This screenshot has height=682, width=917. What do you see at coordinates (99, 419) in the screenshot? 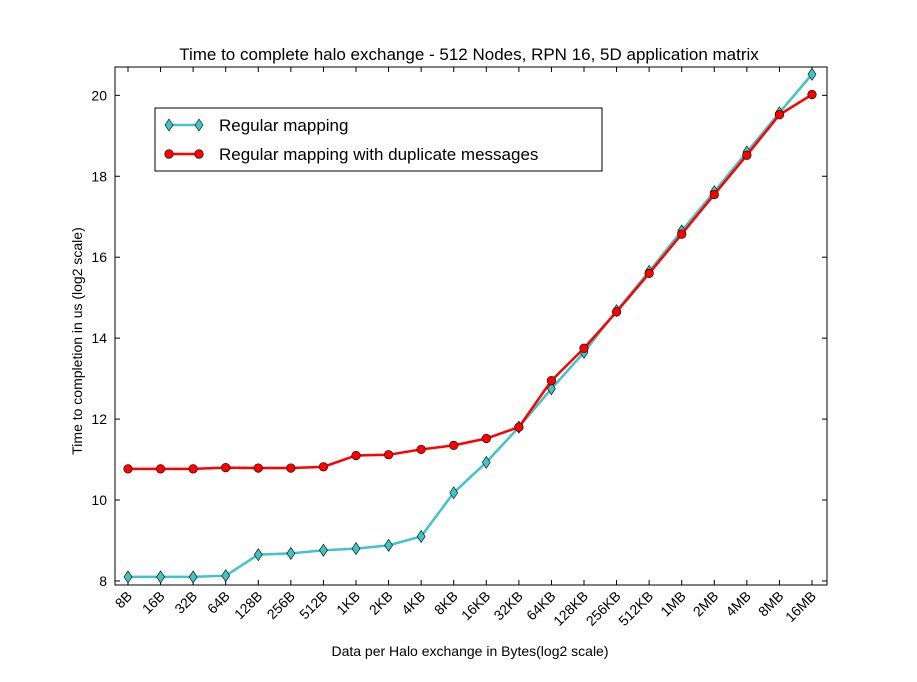
I see `y-tick-label: 12` at bounding box center [99, 419].